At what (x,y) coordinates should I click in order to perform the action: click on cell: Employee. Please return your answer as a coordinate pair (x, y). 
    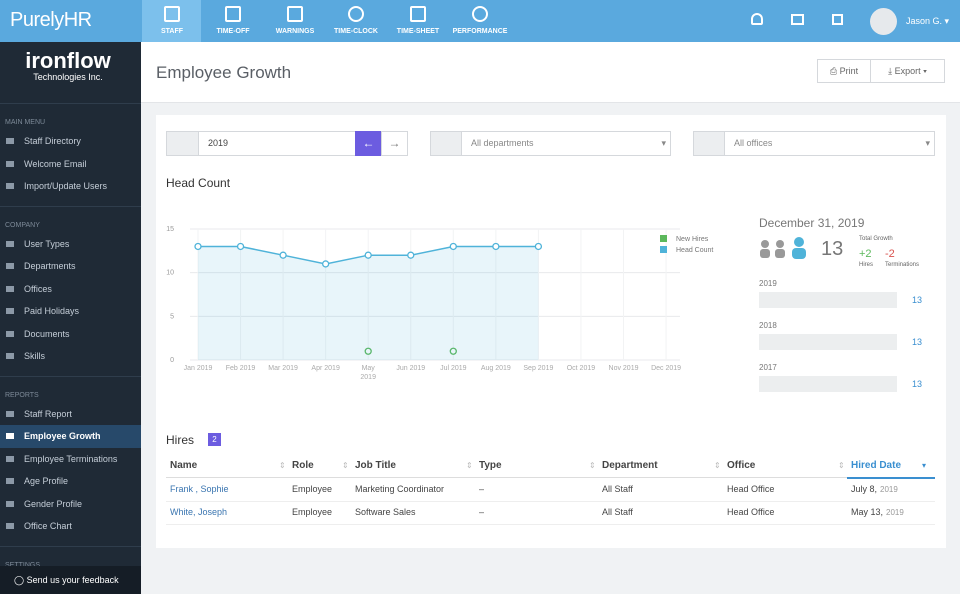
    Looking at the image, I should click on (312, 489).